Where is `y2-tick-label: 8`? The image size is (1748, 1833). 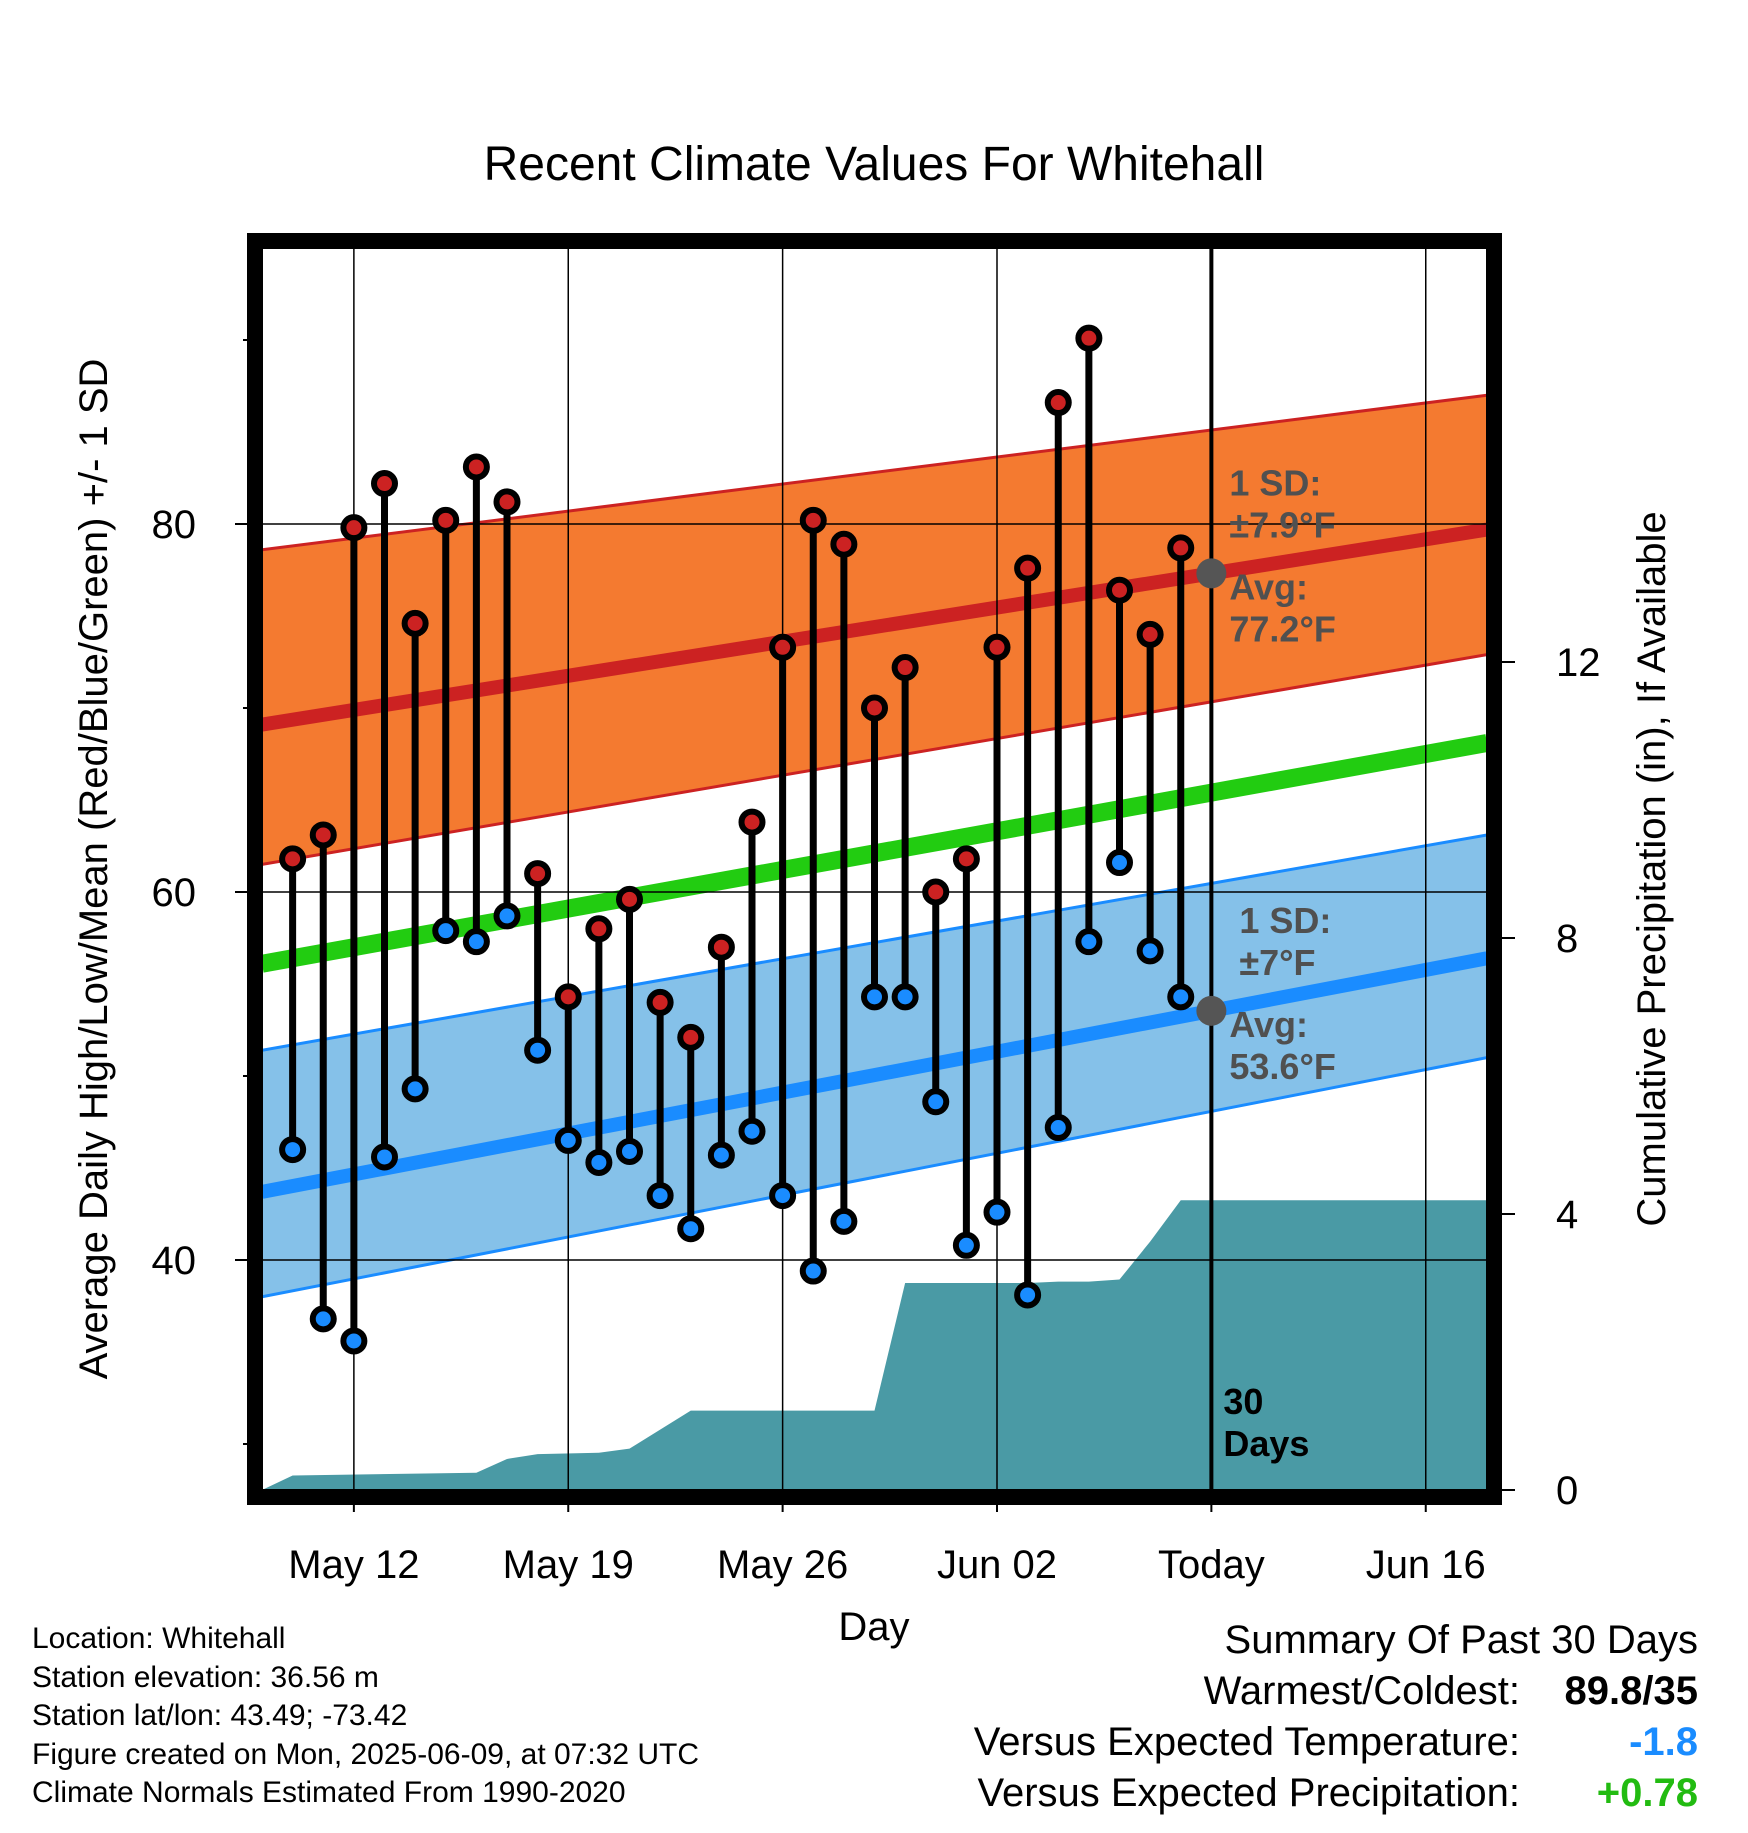
y2-tick-label: 8 is located at coordinates (1567, 939).